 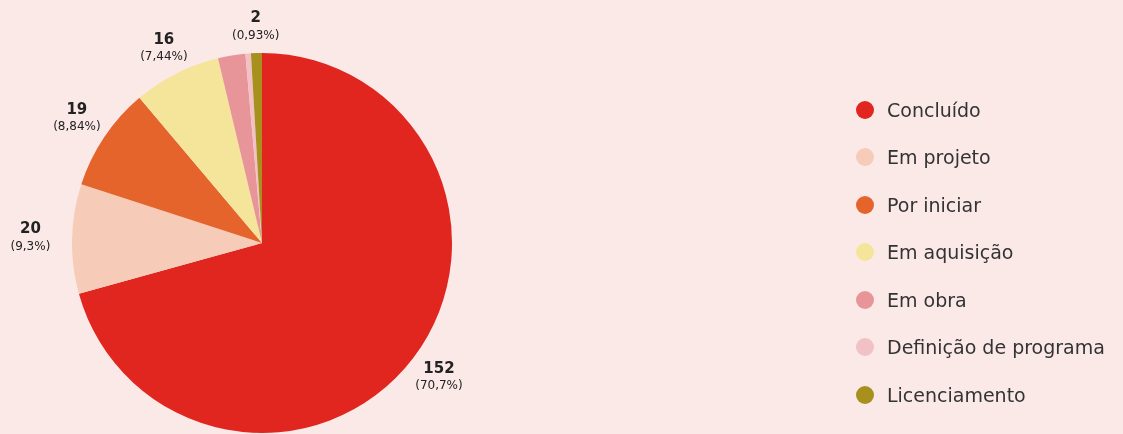 What do you see at coordinates (934, 109) in the screenshot?
I see `legend-label: Concluído` at bounding box center [934, 109].